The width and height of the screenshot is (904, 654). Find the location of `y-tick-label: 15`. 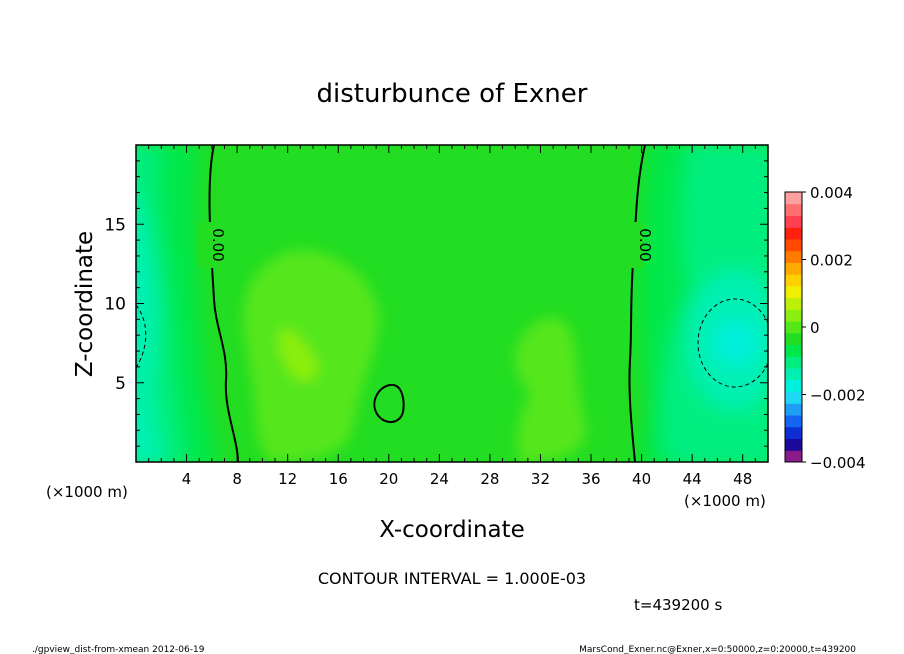

y-tick-label: 15 is located at coordinates (115, 225).